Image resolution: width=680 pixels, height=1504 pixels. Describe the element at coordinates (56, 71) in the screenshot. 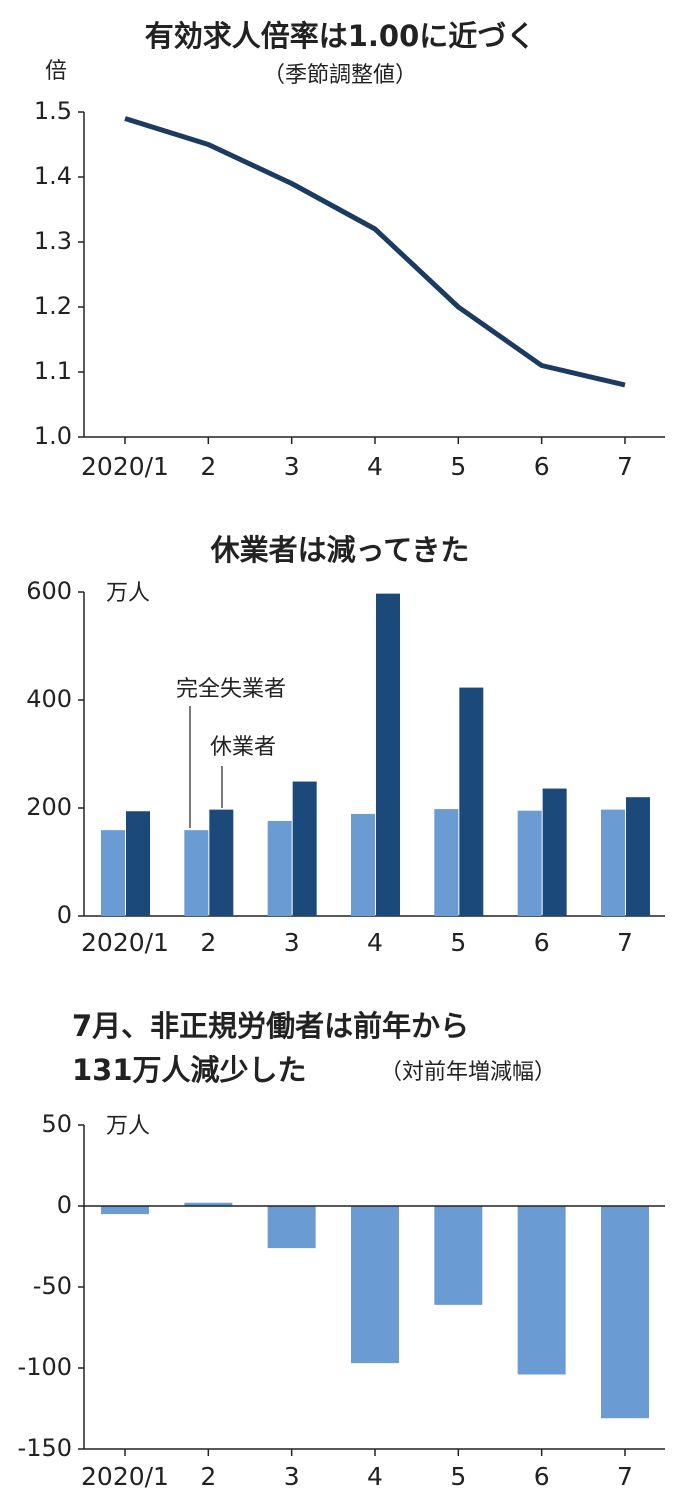

I see `y-unit: 倍` at that location.